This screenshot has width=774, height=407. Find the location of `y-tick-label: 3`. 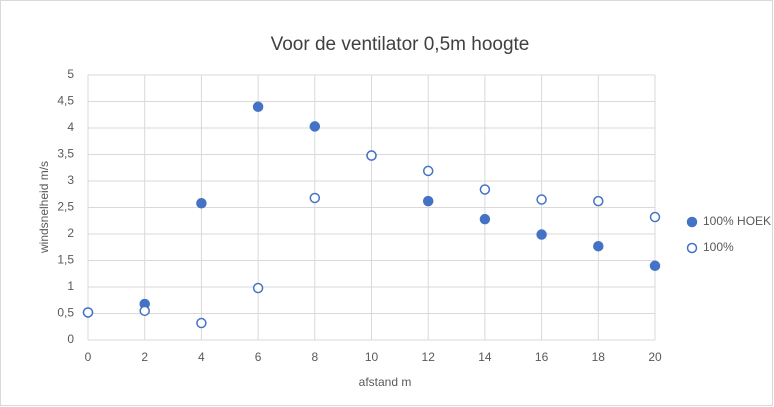

y-tick-label: 3 is located at coordinates (70, 180).